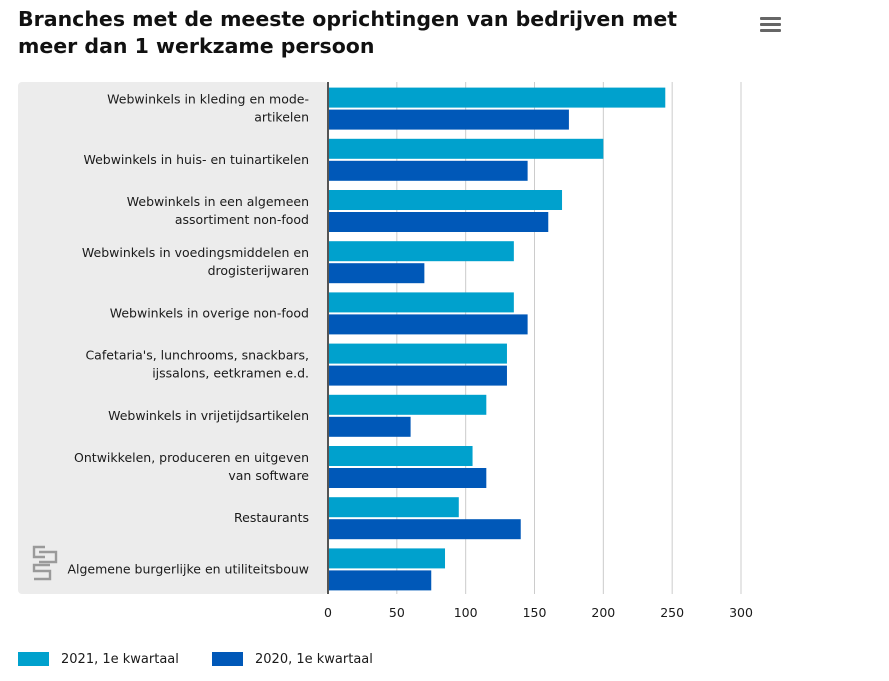 The image size is (889, 681). What do you see at coordinates (208, 99) in the screenshot?
I see `category-label-line: Webwinkels in kleding en mode-` at bounding box center [208, 99].